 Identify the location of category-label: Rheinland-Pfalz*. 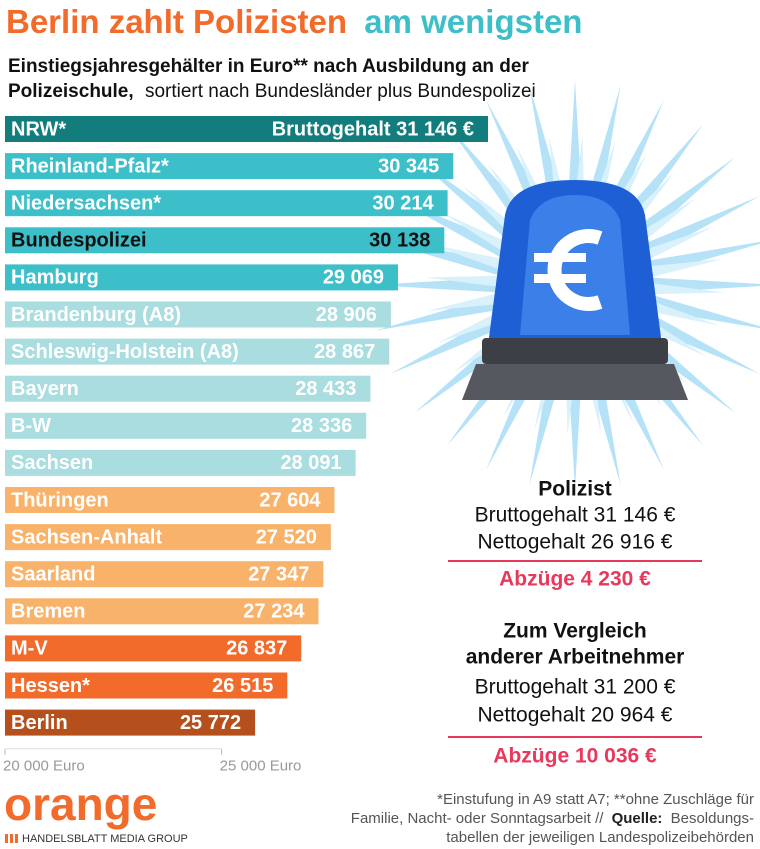
(90, 166).